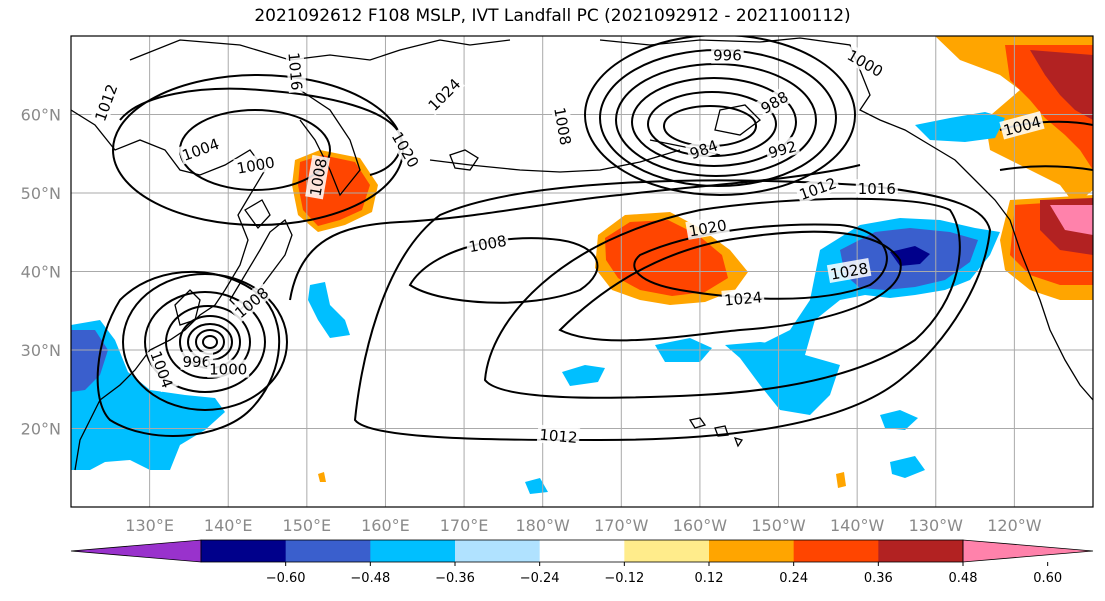 This screenshot has height=601, width=1105. What do you see at coordinates (936, 525) in the screenshot?
I see `longitude-label: 130°W` at bounding box center [936, 525].